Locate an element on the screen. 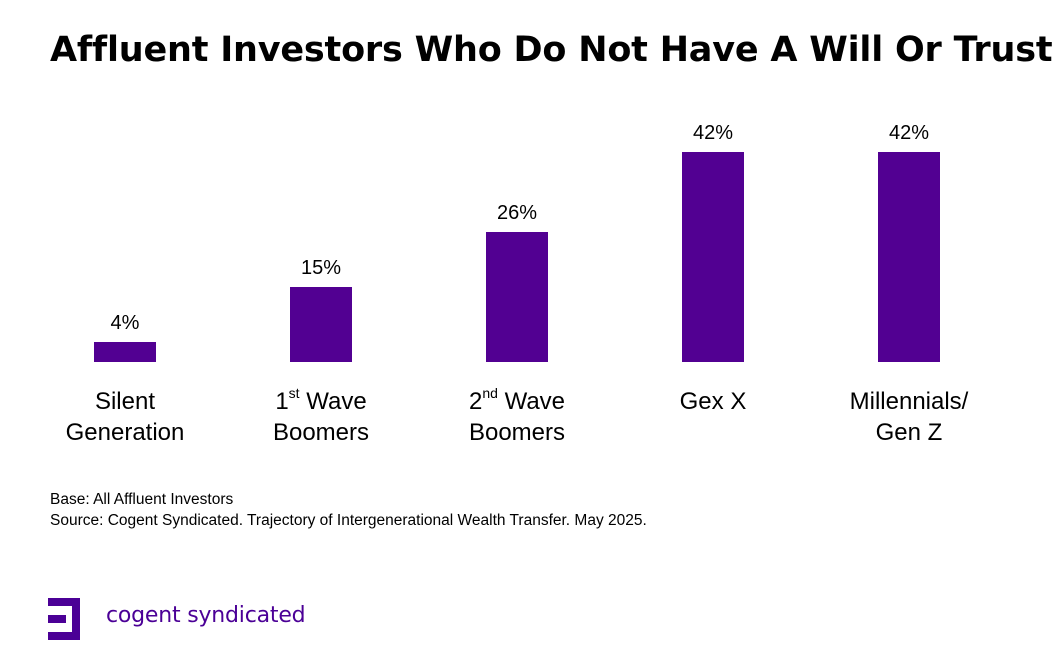  data-label-5: 42% is located at coordinates (909, 133).